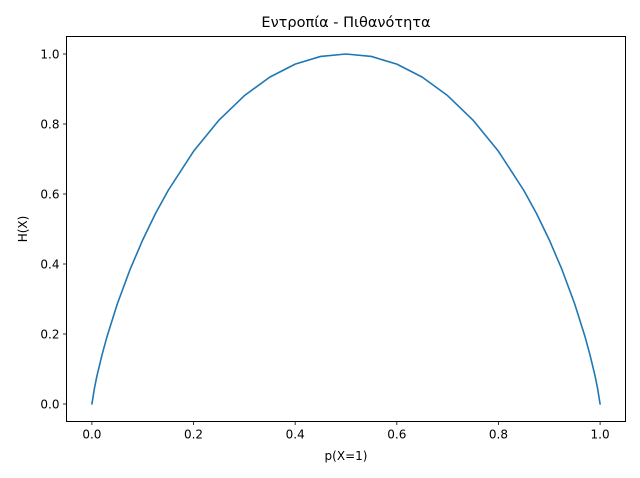 This screenshot has width=640, height=478. Describe the element at coordinates (49, 125) in the screenshot. I see `y-tick-label: 0.8` at that location.